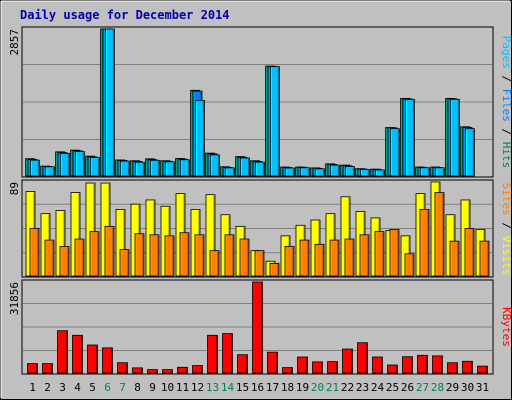 Image resolution: width=512 pixels, height=400 pixels. I want to click on legend-hits: Hits, so click(506, 155).